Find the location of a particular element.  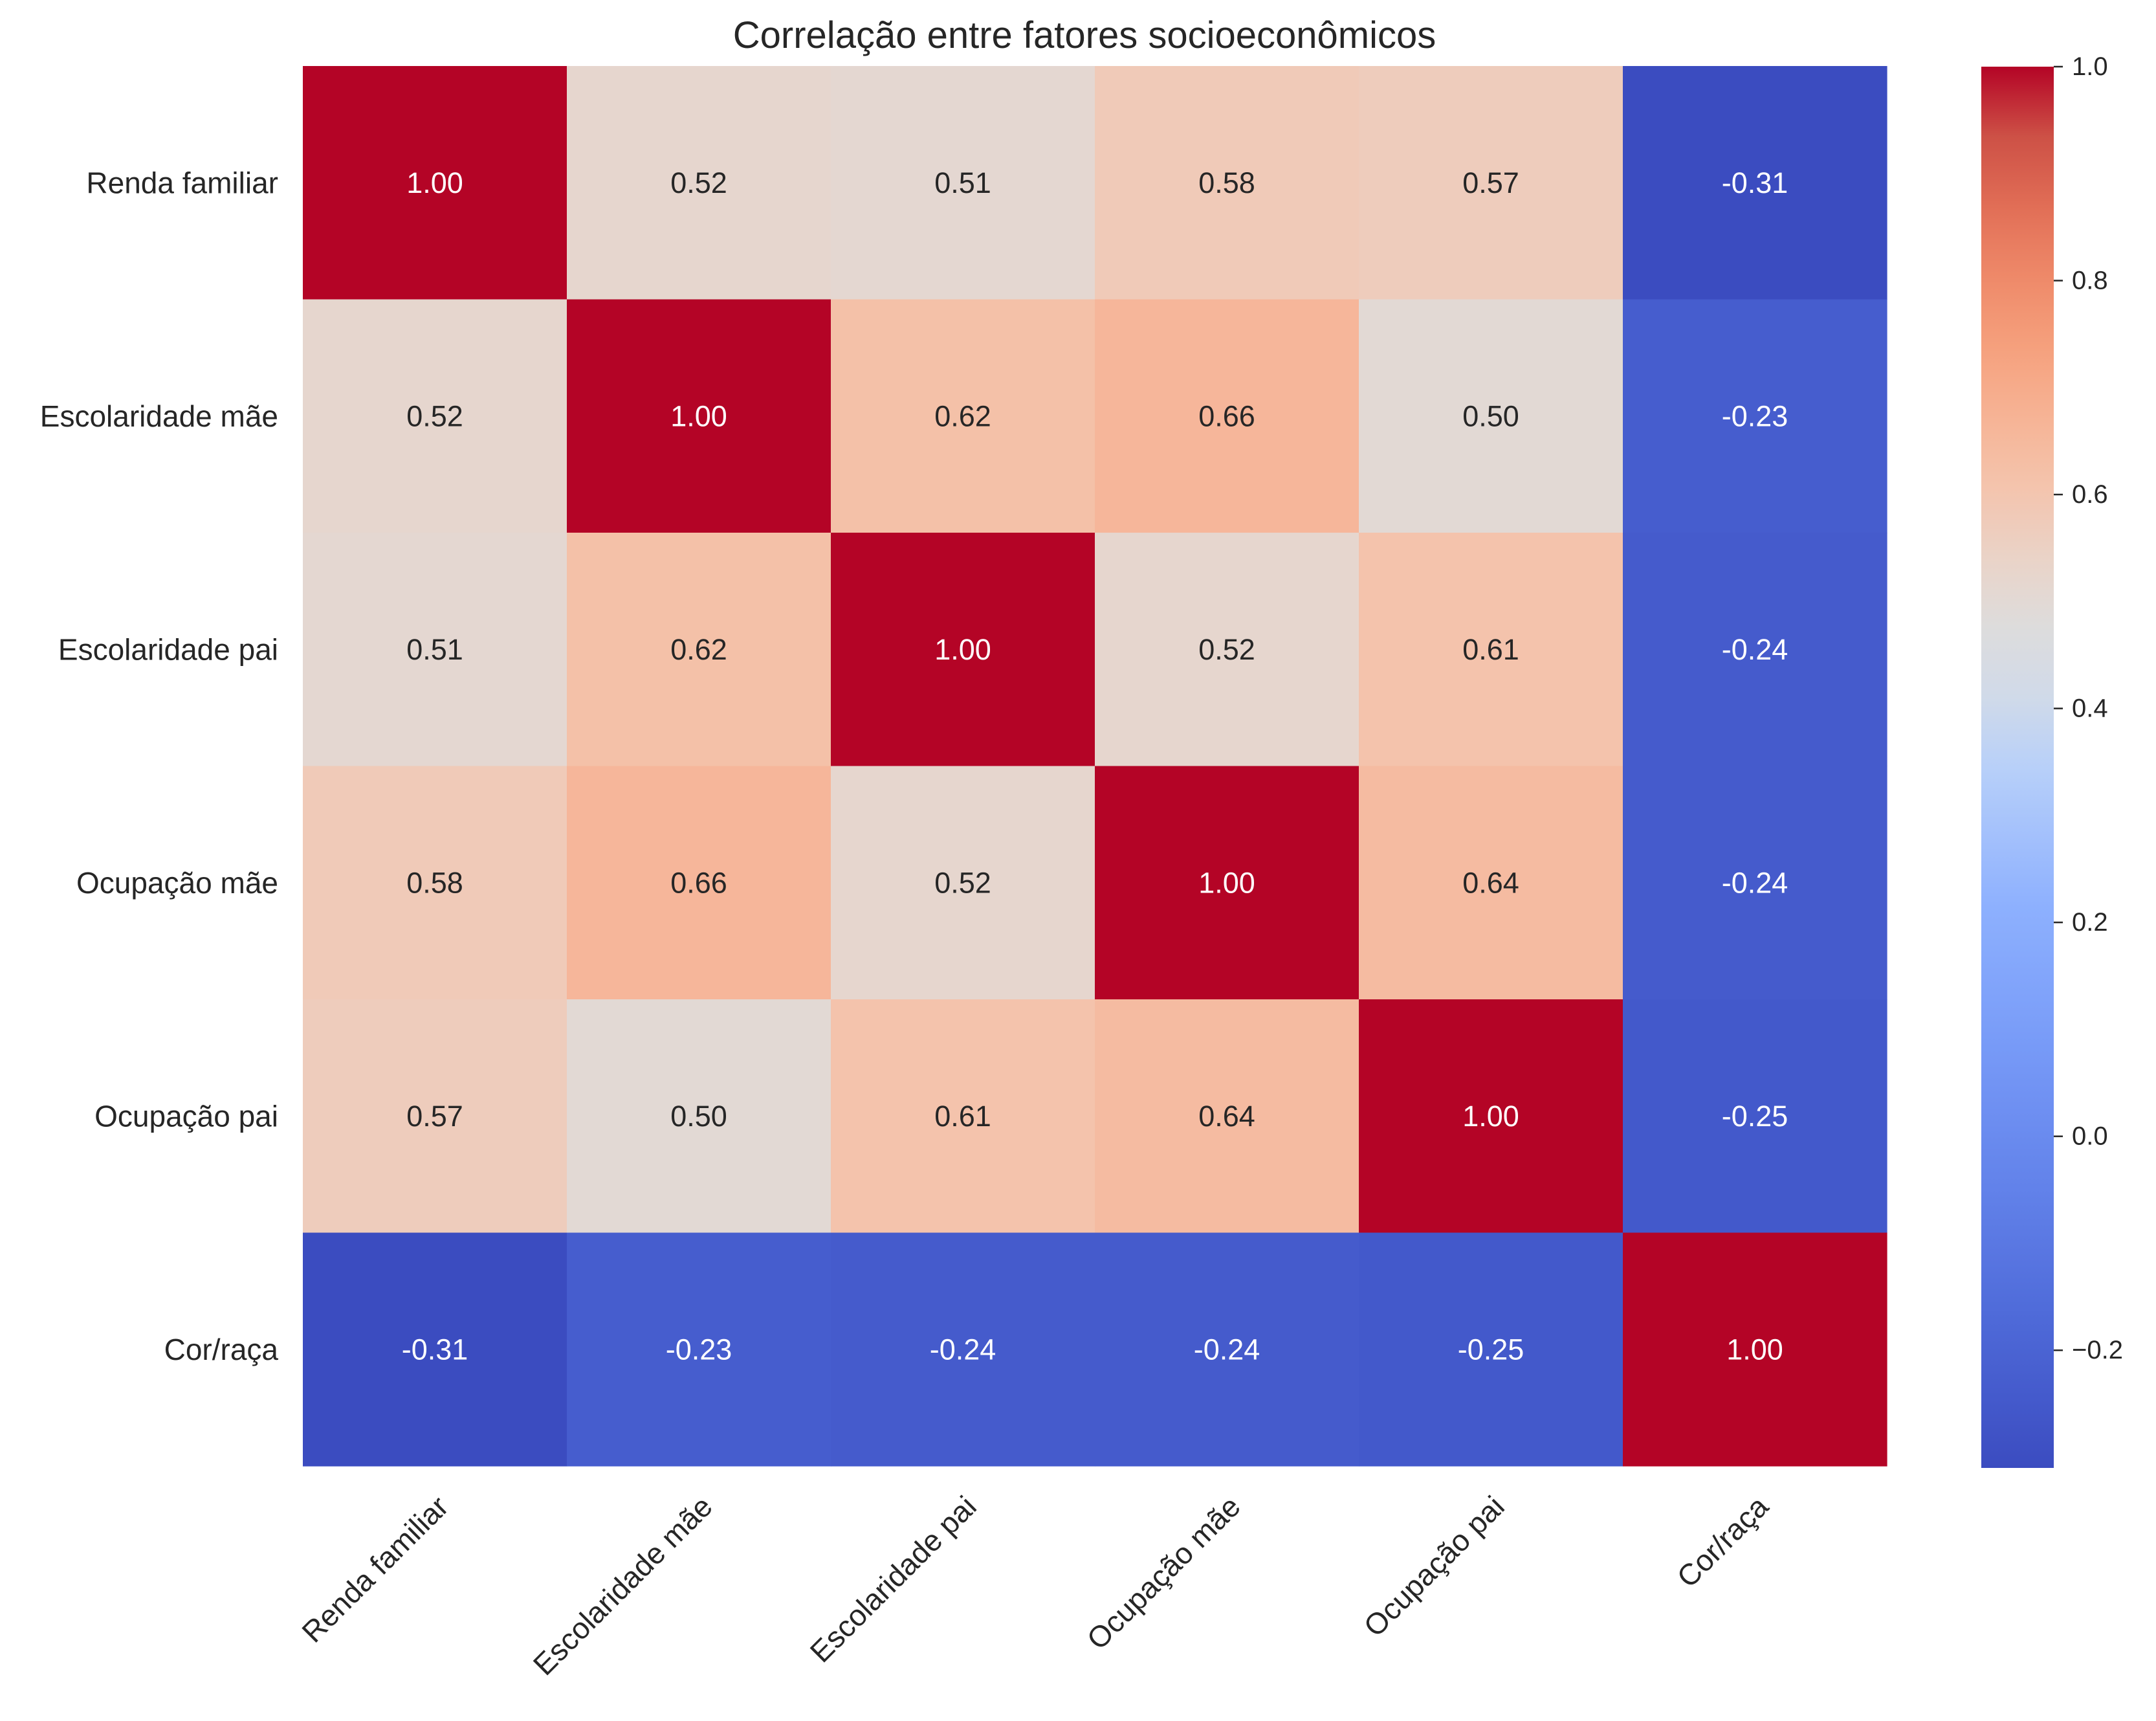

colorbar-ticks: −0.2 0.0 0.2 0.4 0.6 0.8 1.0 is located at coordinates (2088, 708).